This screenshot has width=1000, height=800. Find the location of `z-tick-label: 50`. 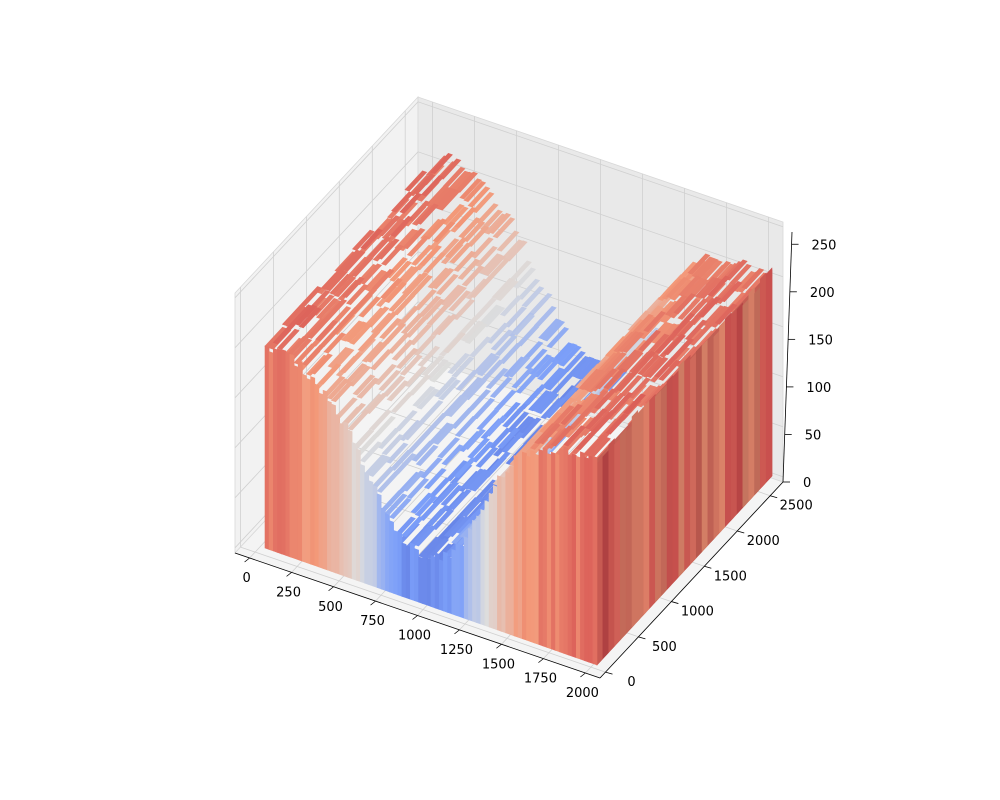

z-tick-label: 50 is located at coordinates (813, 435).